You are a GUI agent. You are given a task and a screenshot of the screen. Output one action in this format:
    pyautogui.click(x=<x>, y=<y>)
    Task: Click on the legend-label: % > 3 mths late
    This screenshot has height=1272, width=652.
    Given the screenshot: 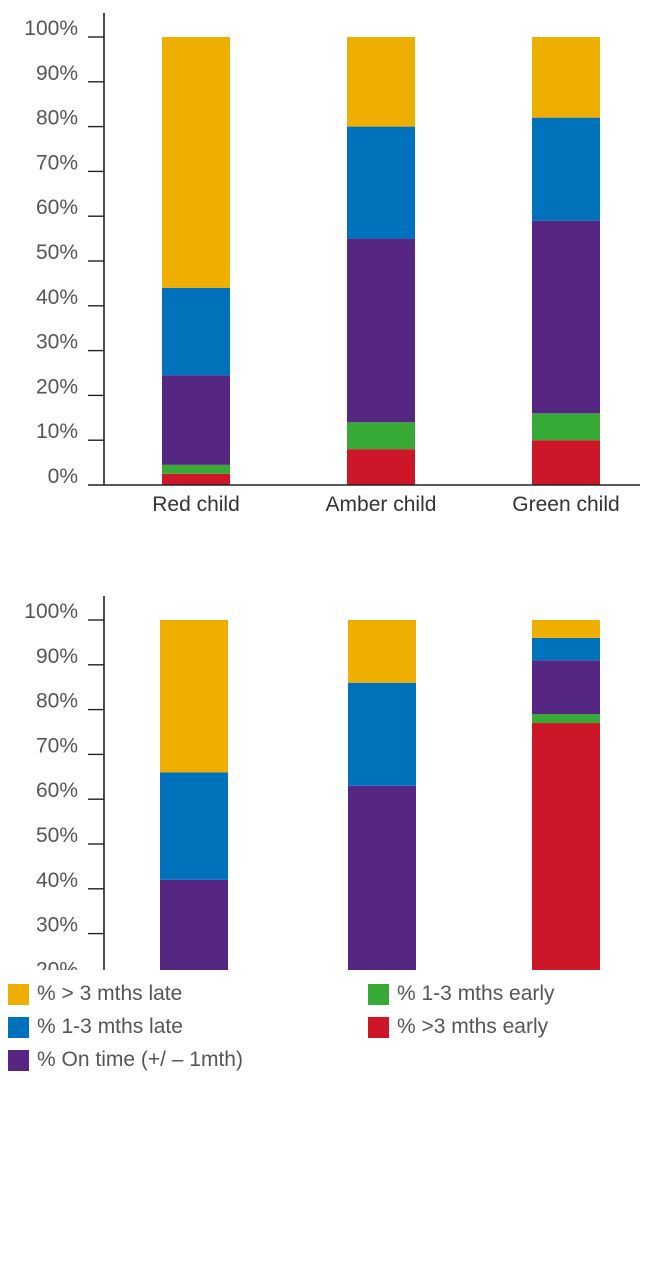 What is the action you would take?
    pyautogui.click(x=110, y=993)
    